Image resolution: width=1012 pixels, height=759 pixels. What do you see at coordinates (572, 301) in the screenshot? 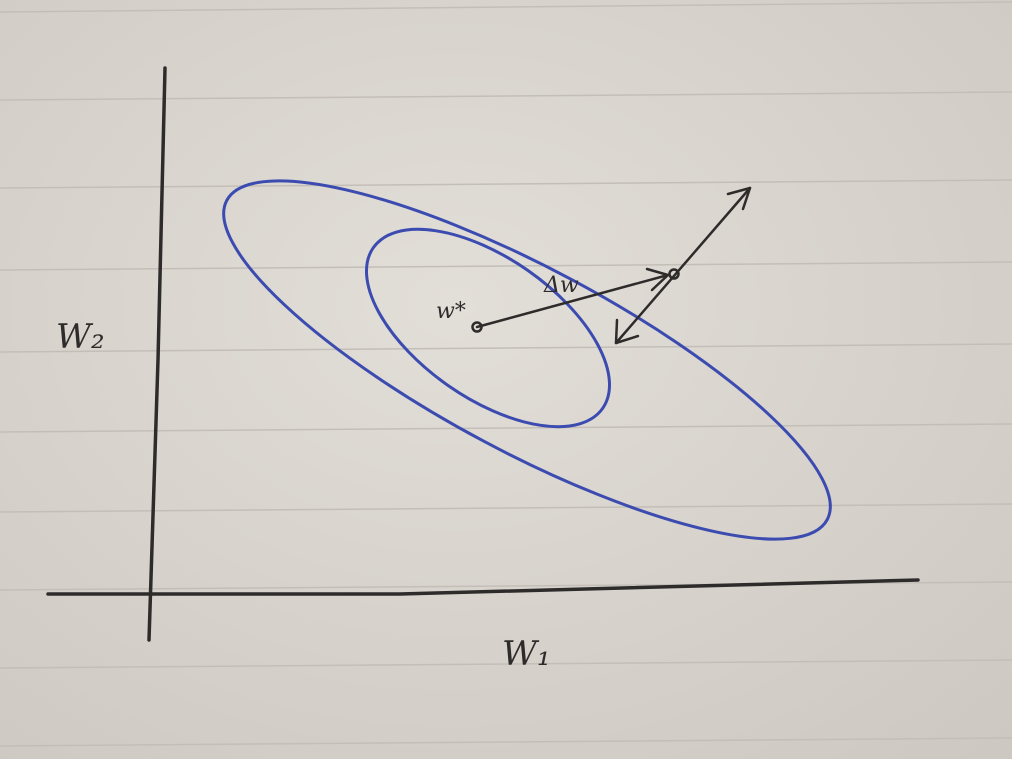
I see `delta-w-arrow` at bounding box center [572, 301].